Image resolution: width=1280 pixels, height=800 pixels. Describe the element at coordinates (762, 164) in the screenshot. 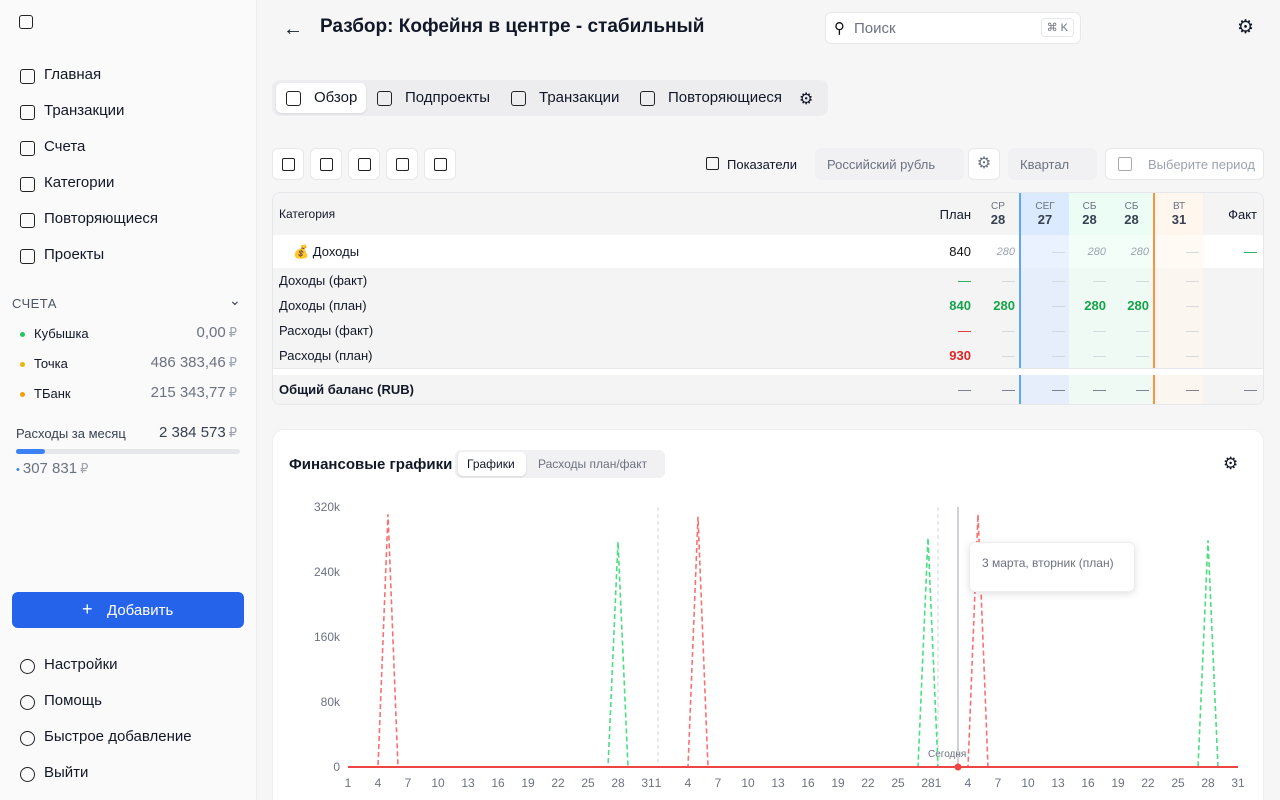

I see `indicators-button: Показатели` at that location.